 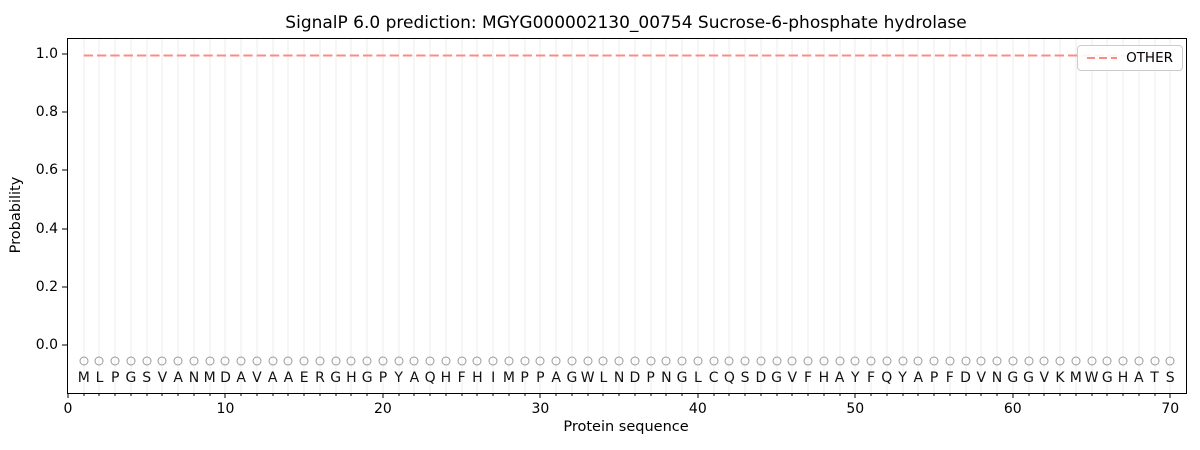 I want to click on residue-letter: T, so click(x=1154, y=377).